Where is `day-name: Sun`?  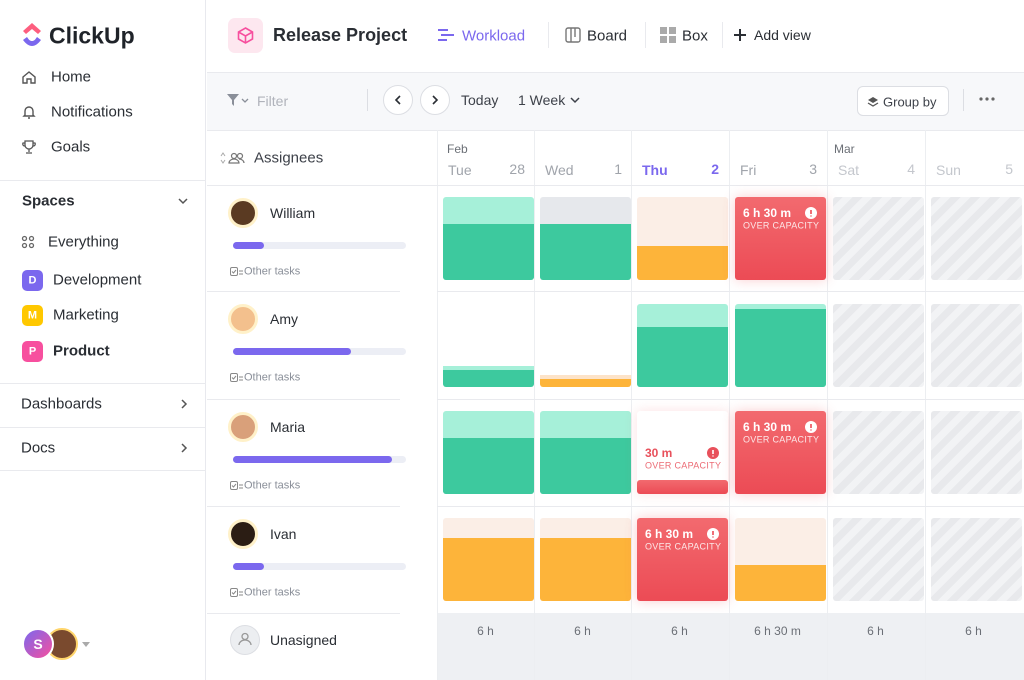
day-name: Sun is located at coordinates (948, 170).